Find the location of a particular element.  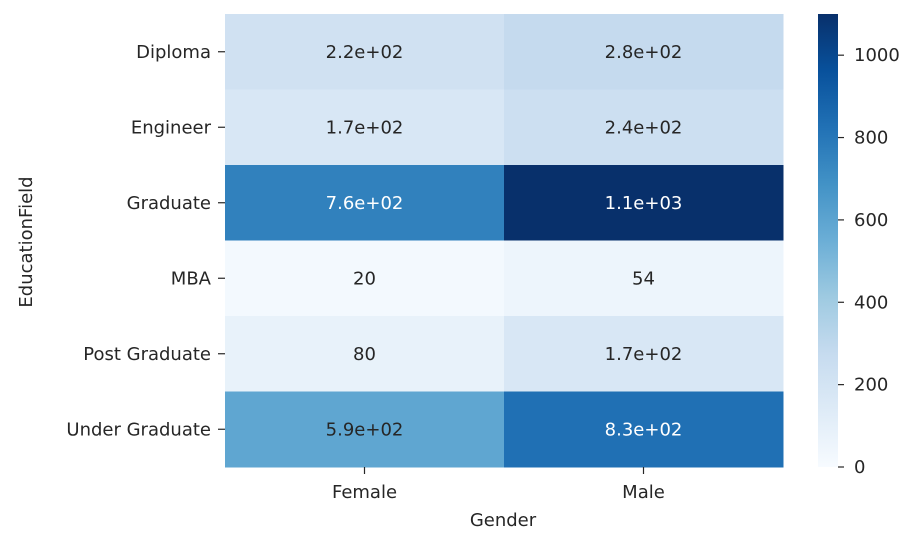

cell-value-label: 20 is located at coordinates (364, 278).